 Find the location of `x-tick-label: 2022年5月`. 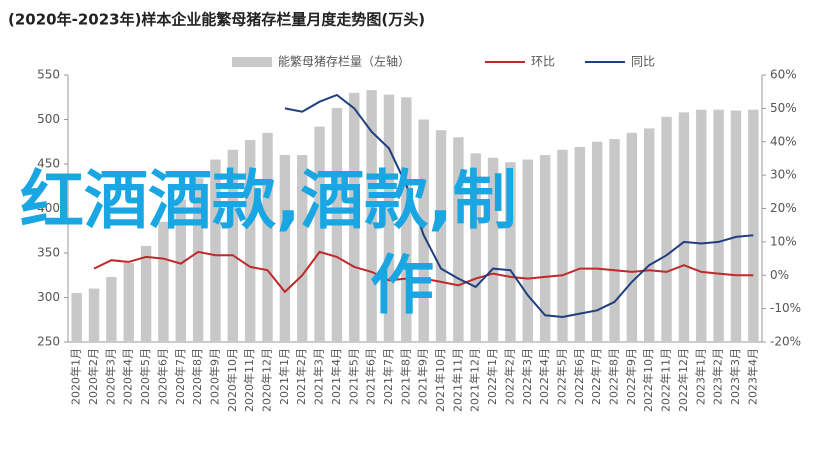

x-tick-label: 2022年5月 is located at coordinates (561, 376).